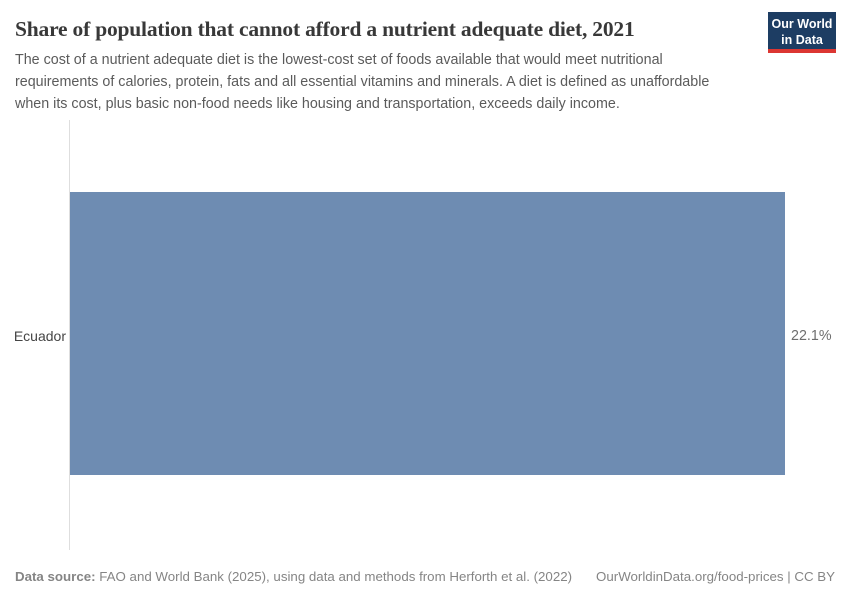 The width and height of the screenshot is (850, 600). Describe the element at coordinates (802, 40) in the screenshot. I see `owid-logo-line2: in Data` at that location.